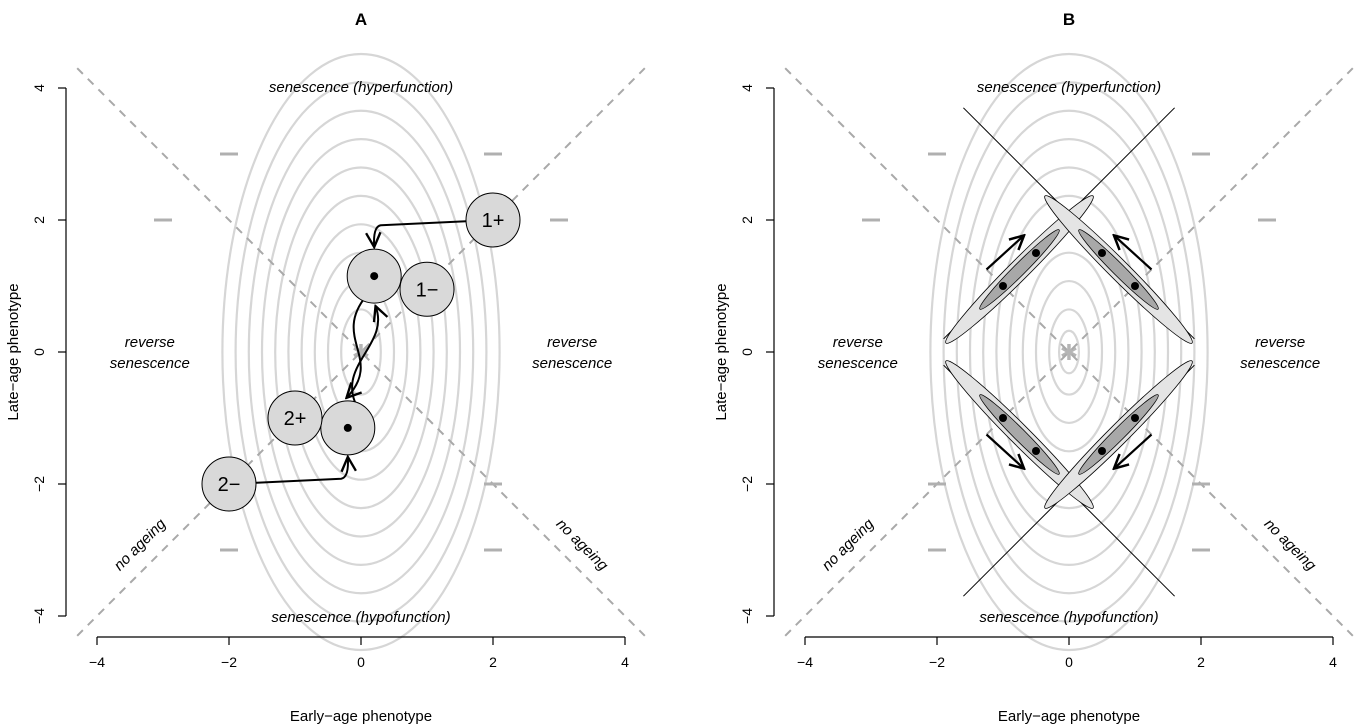  I want to click on start-node-label: 1+, so click(493, 221).